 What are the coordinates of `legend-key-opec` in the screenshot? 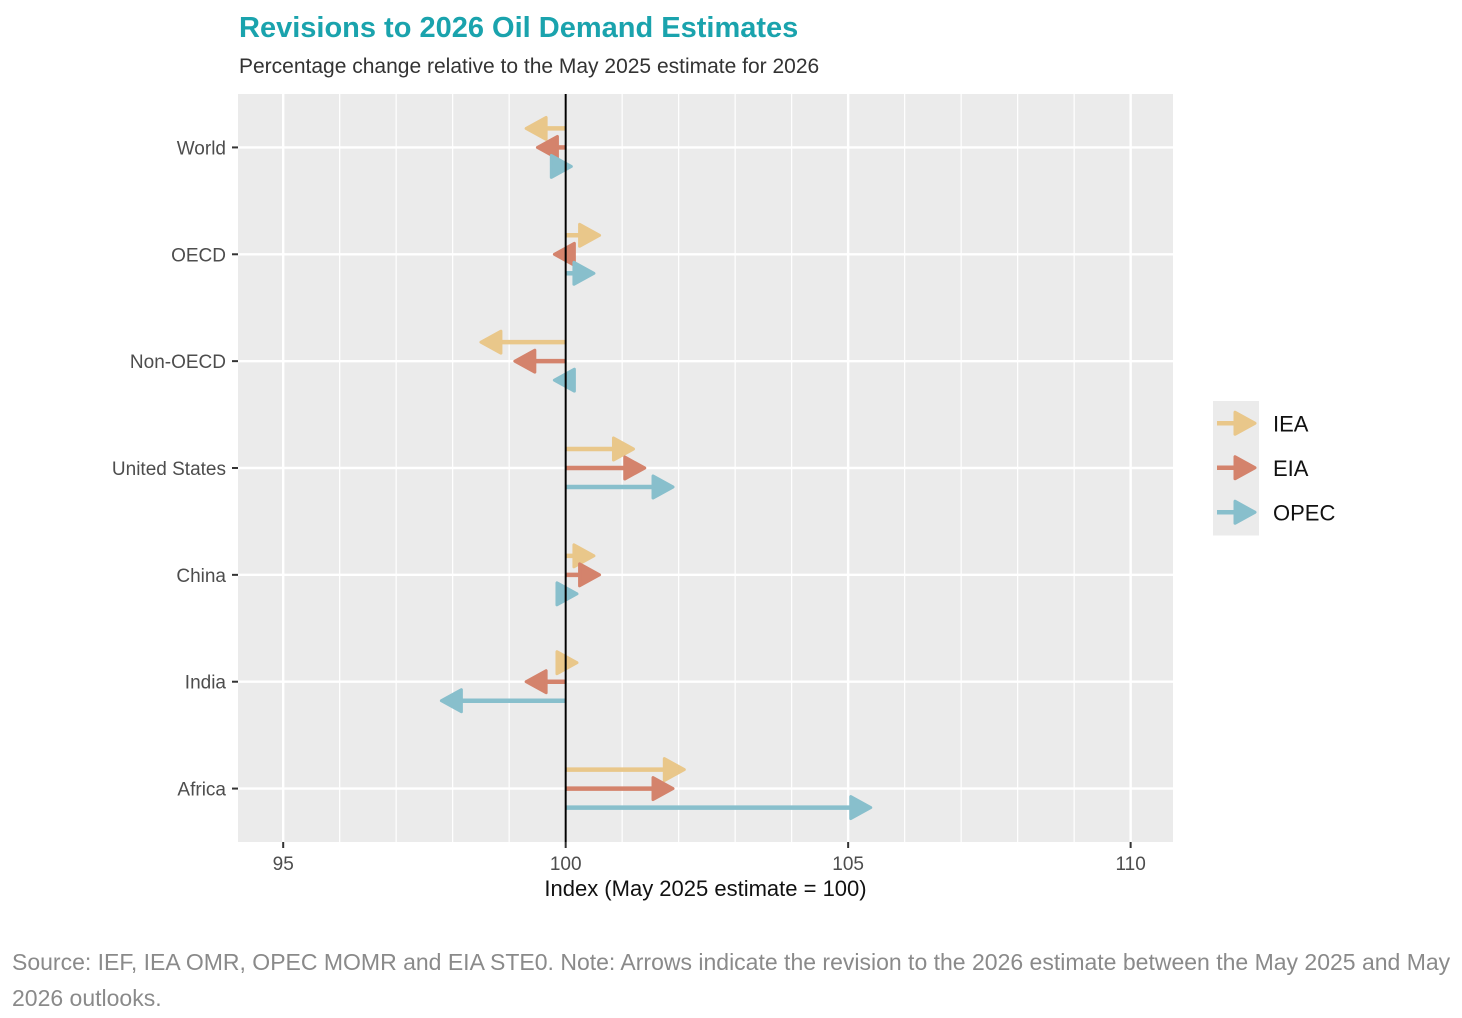 It's located at (1237, 512).